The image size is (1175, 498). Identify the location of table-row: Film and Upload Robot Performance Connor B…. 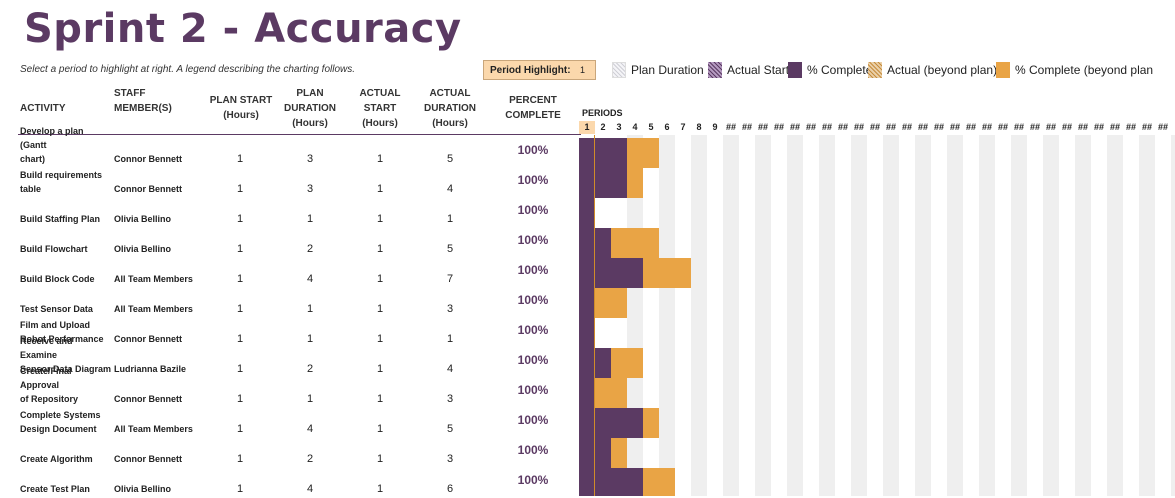
(298, 333).